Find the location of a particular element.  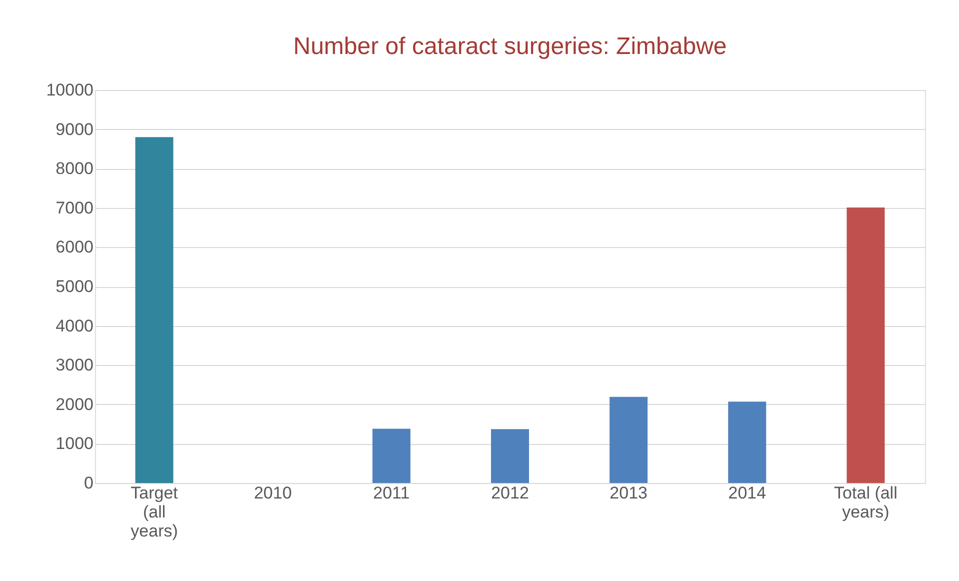

y-tick-label: 6000 is located at coordinates (75, 247).